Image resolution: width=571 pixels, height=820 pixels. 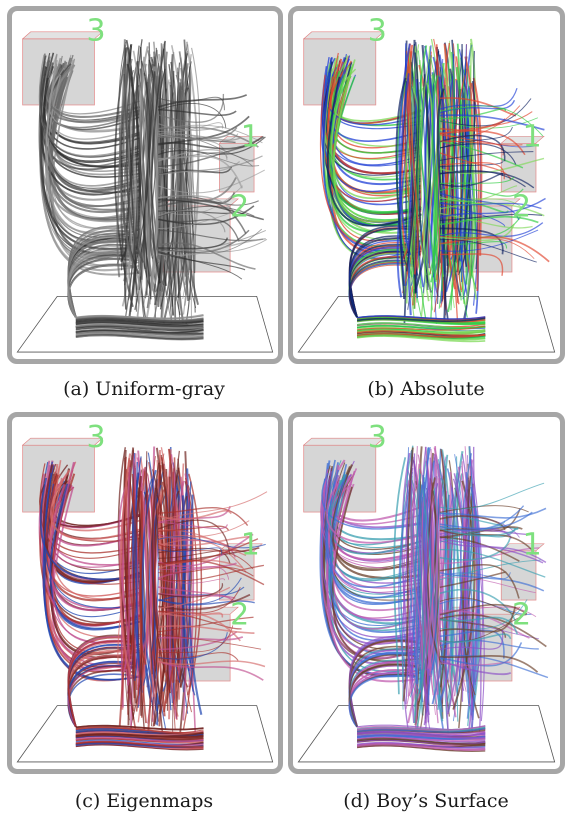 What do you see at coordinates (426, 801) in the screenshot?
I see `caption-boys-surface: (d) Boy’s Surface` at bounding box center [426, 801].